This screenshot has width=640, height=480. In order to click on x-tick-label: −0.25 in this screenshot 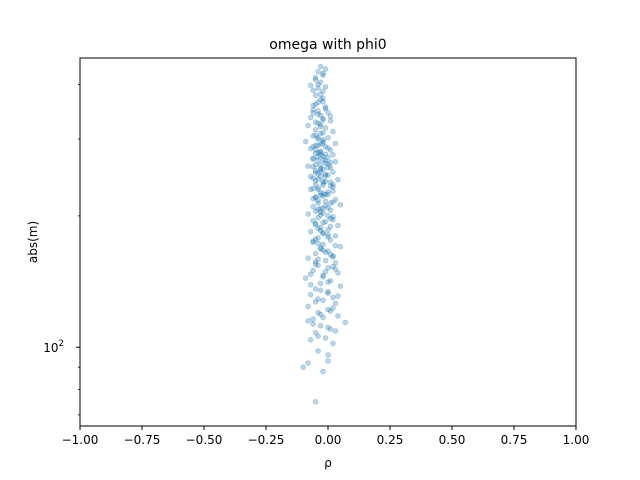, I will do `click(266, 440)`.